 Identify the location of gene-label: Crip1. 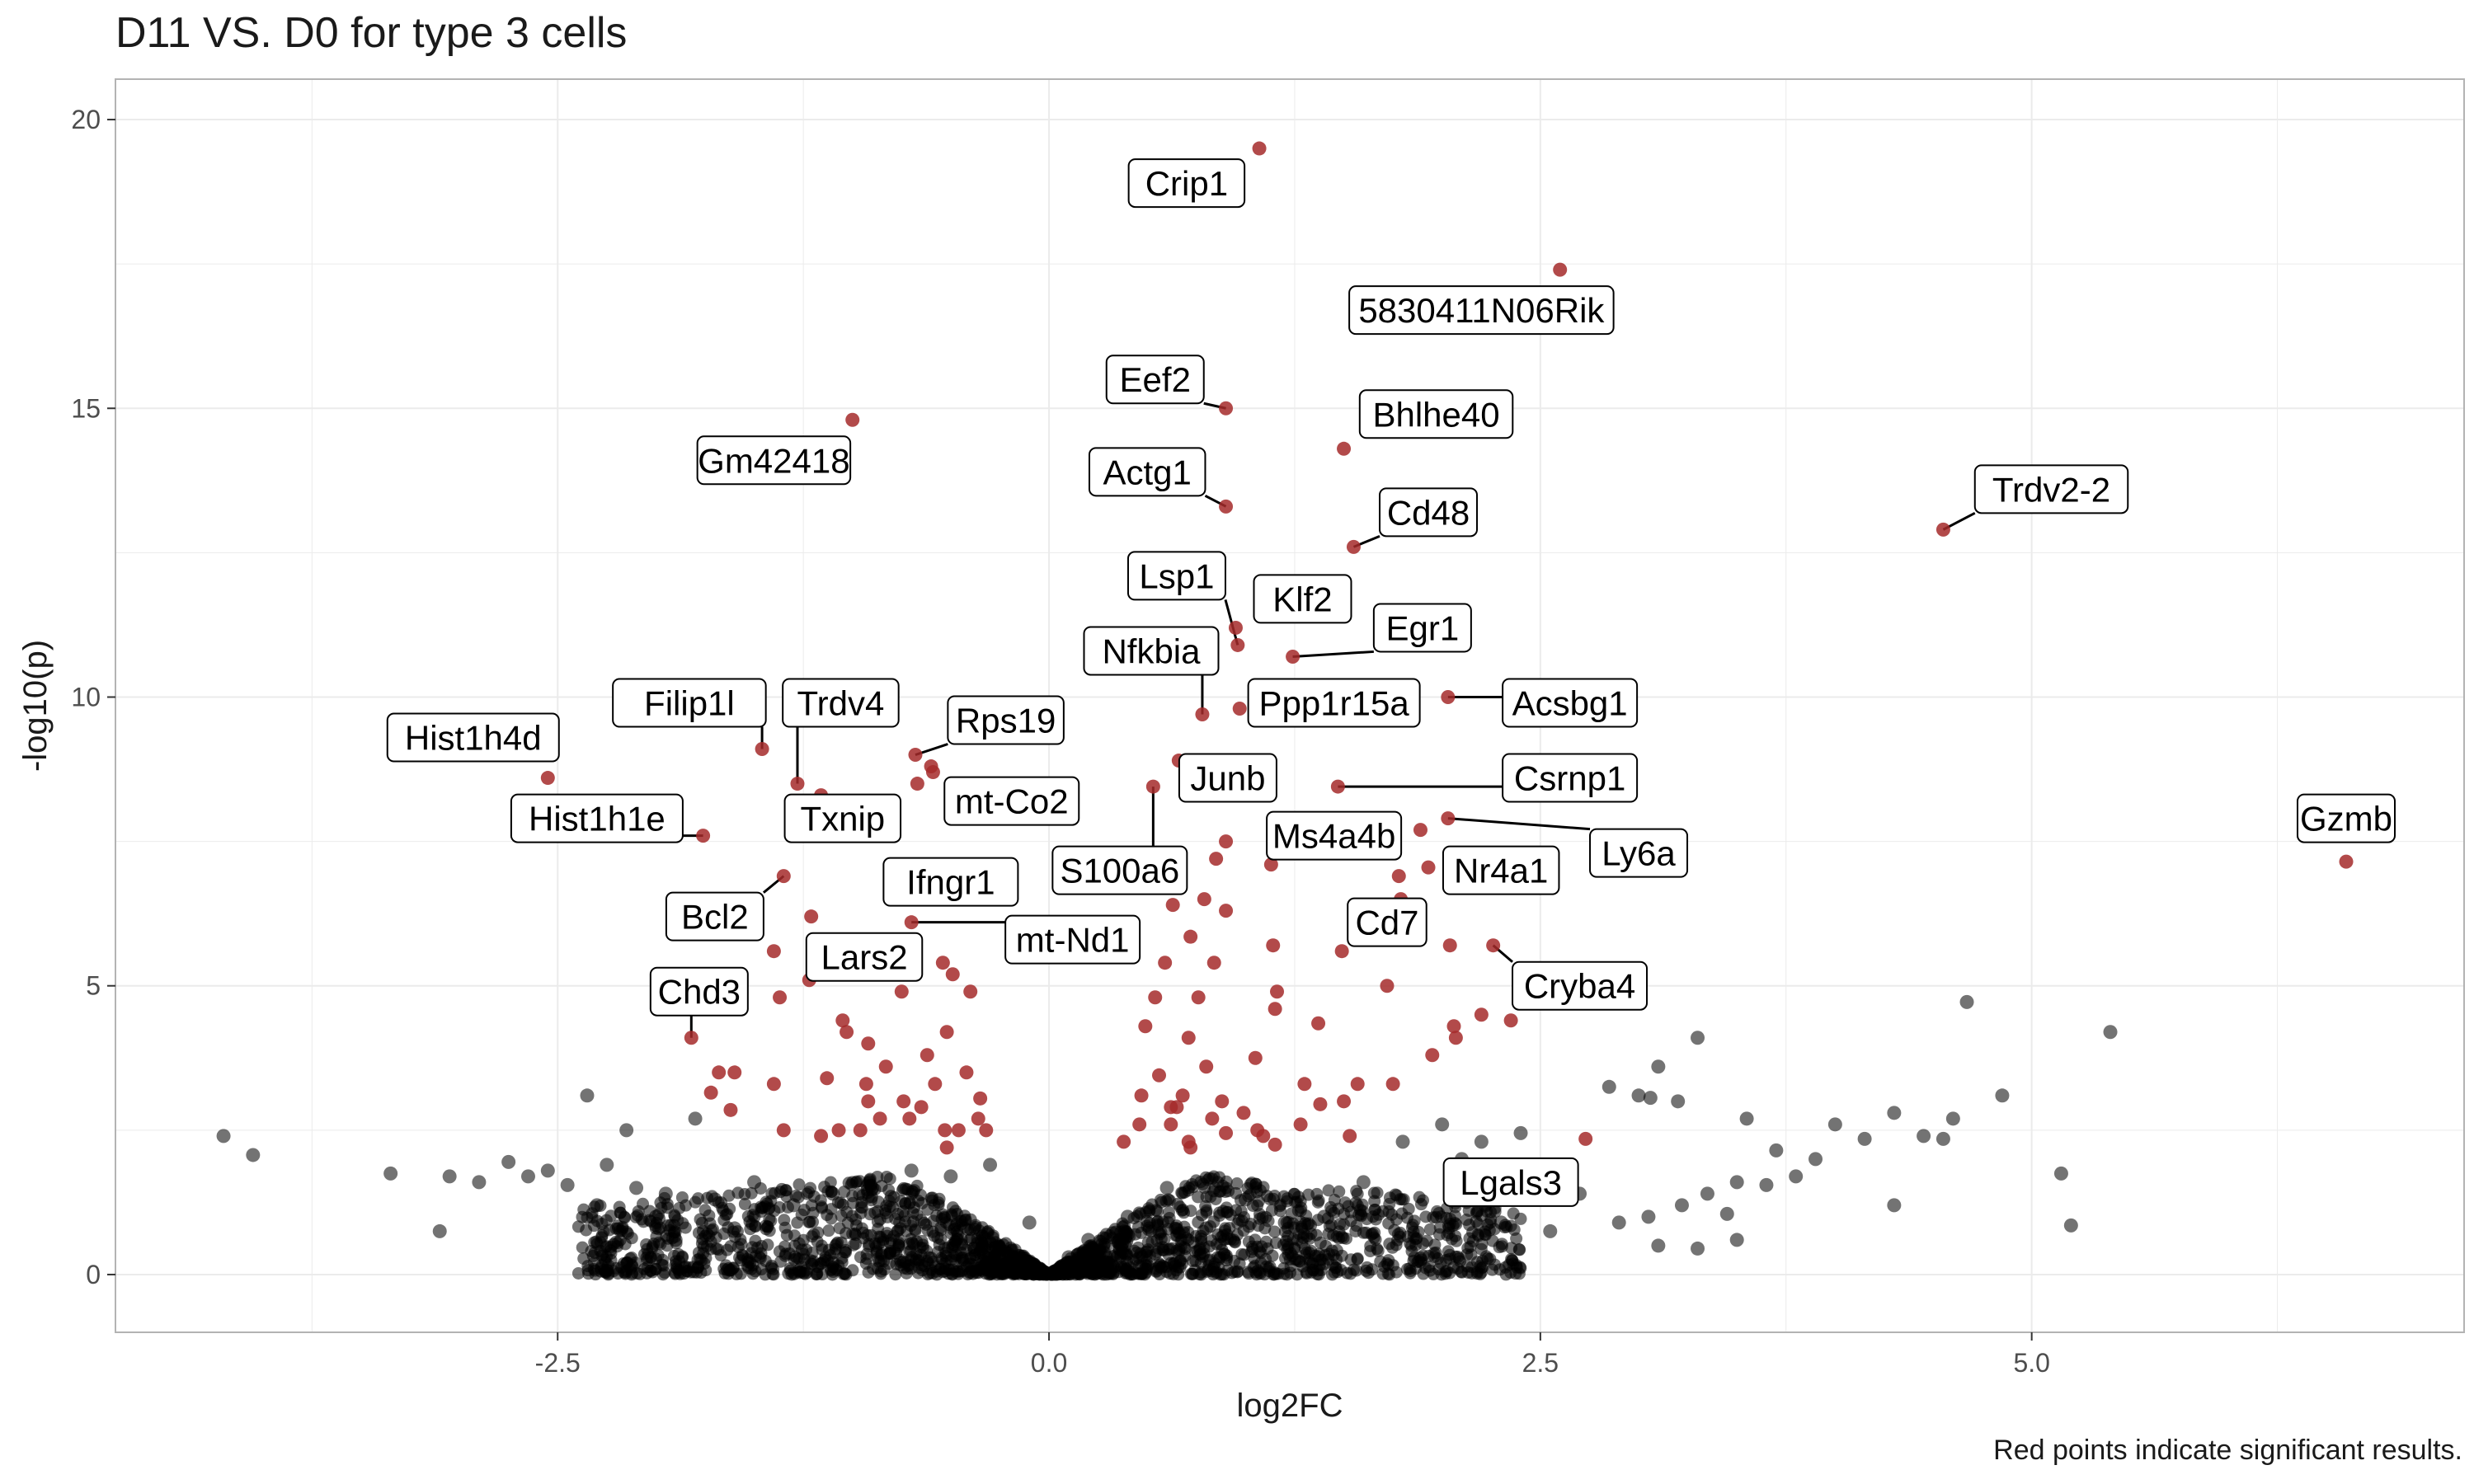
(1186, 183).